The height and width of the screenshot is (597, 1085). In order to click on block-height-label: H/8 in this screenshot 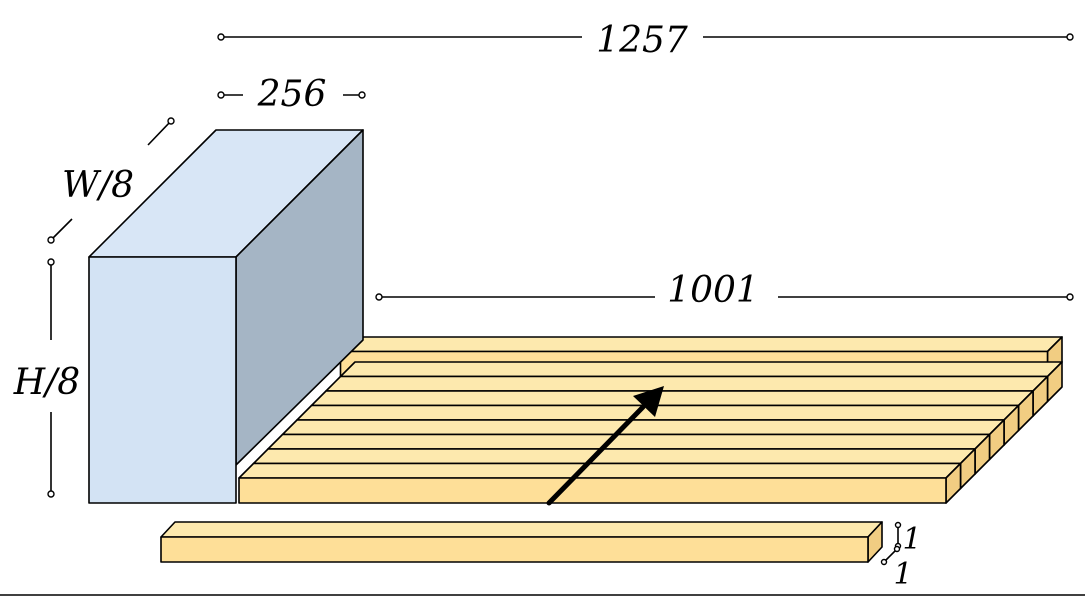, I will do `click(46, 382)`.